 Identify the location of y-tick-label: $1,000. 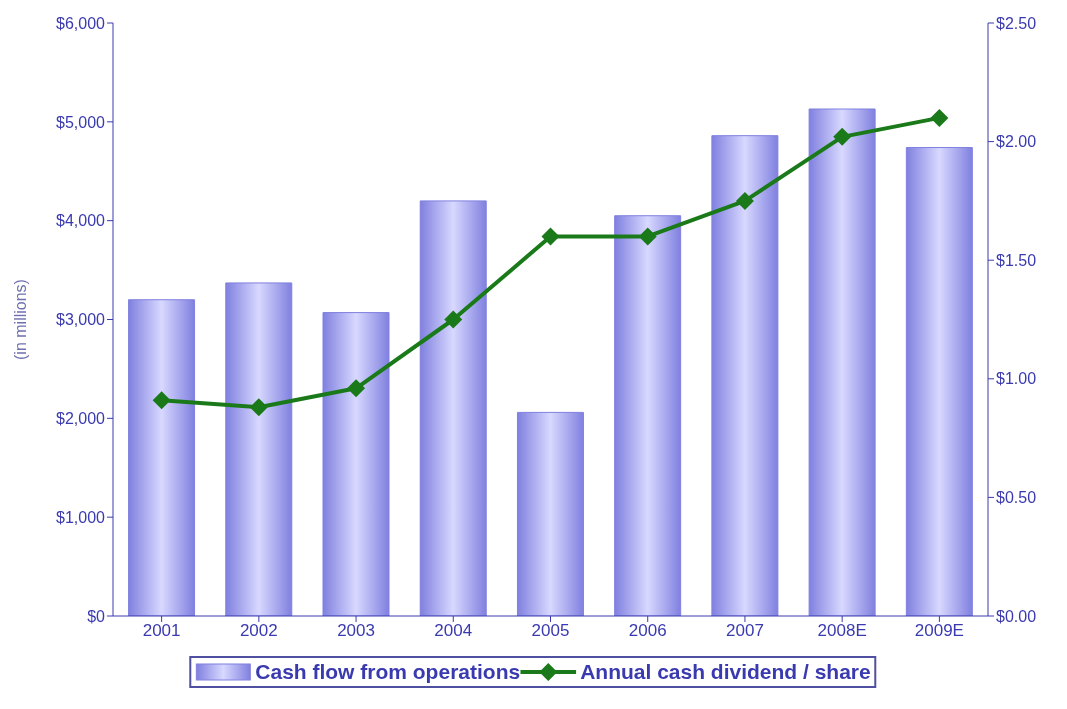
(81, 517).